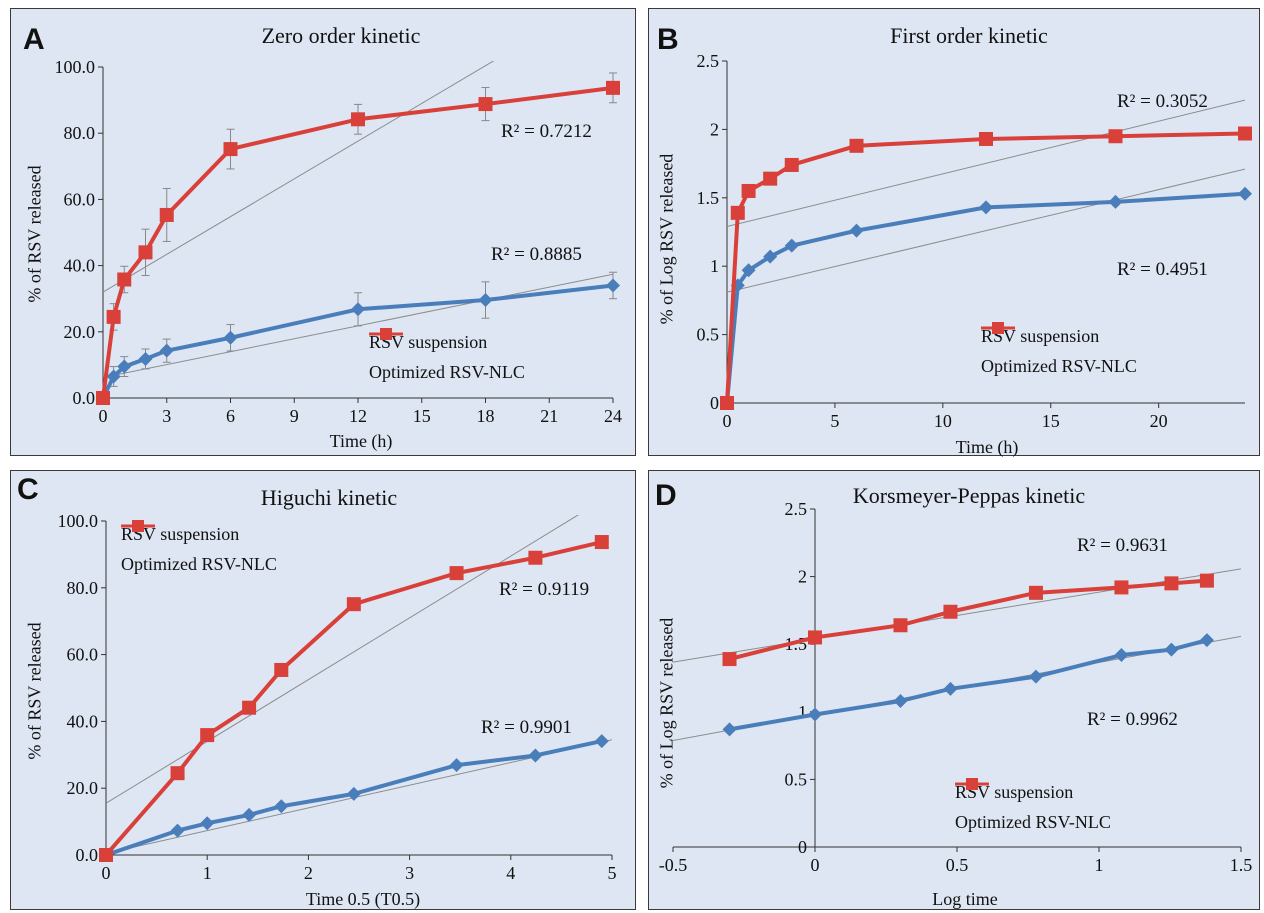 The width and height of the screenshot is (1264, 913). I want to click on panel-letter: D, so click(666, 495).